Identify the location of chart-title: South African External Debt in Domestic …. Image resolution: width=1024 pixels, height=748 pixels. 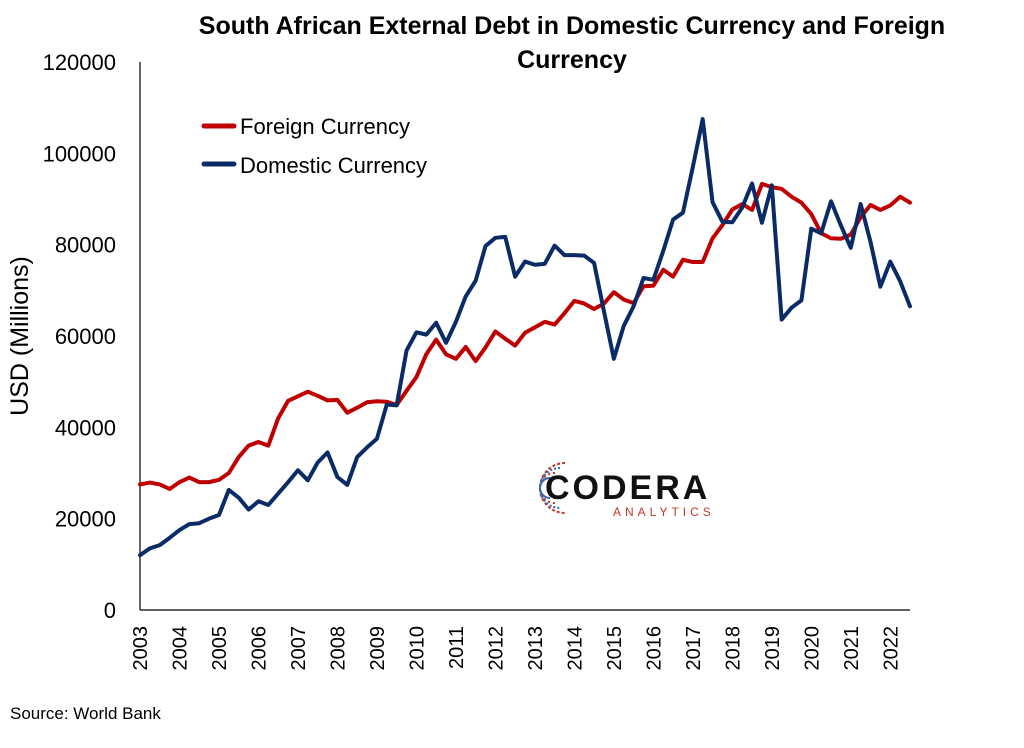
(572, 43).